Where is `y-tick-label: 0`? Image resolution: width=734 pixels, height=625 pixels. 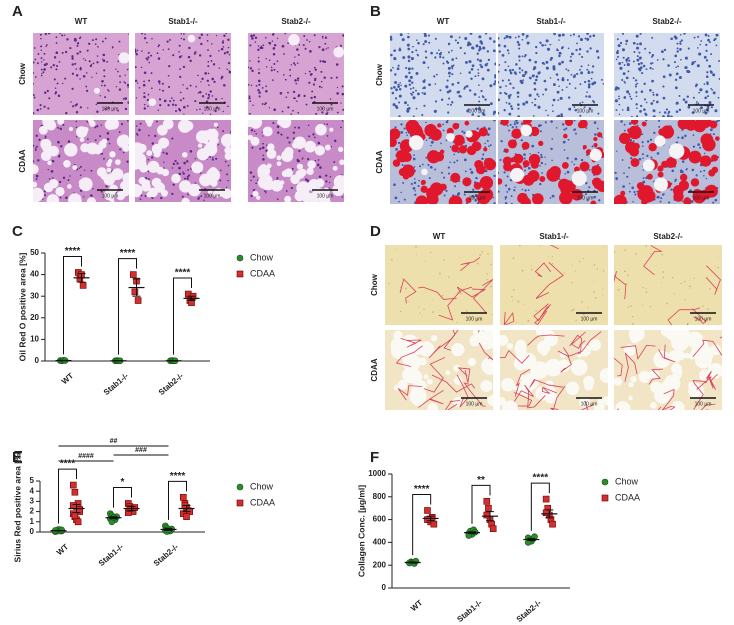
y-tick-label: 0 is located at coordinates (37, 360).